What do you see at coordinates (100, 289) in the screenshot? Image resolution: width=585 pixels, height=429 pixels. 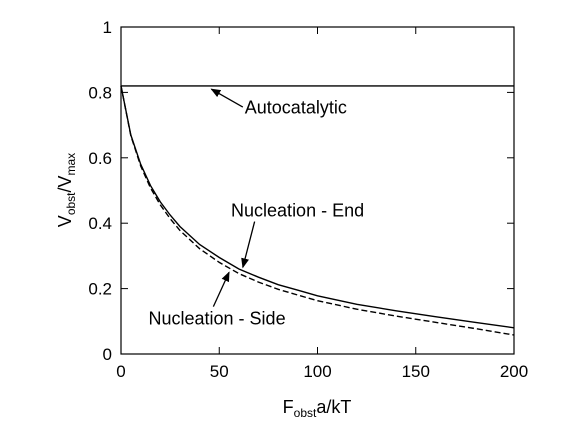 I see `y-tick-label: 0.2` at bounding box center [100, 289].